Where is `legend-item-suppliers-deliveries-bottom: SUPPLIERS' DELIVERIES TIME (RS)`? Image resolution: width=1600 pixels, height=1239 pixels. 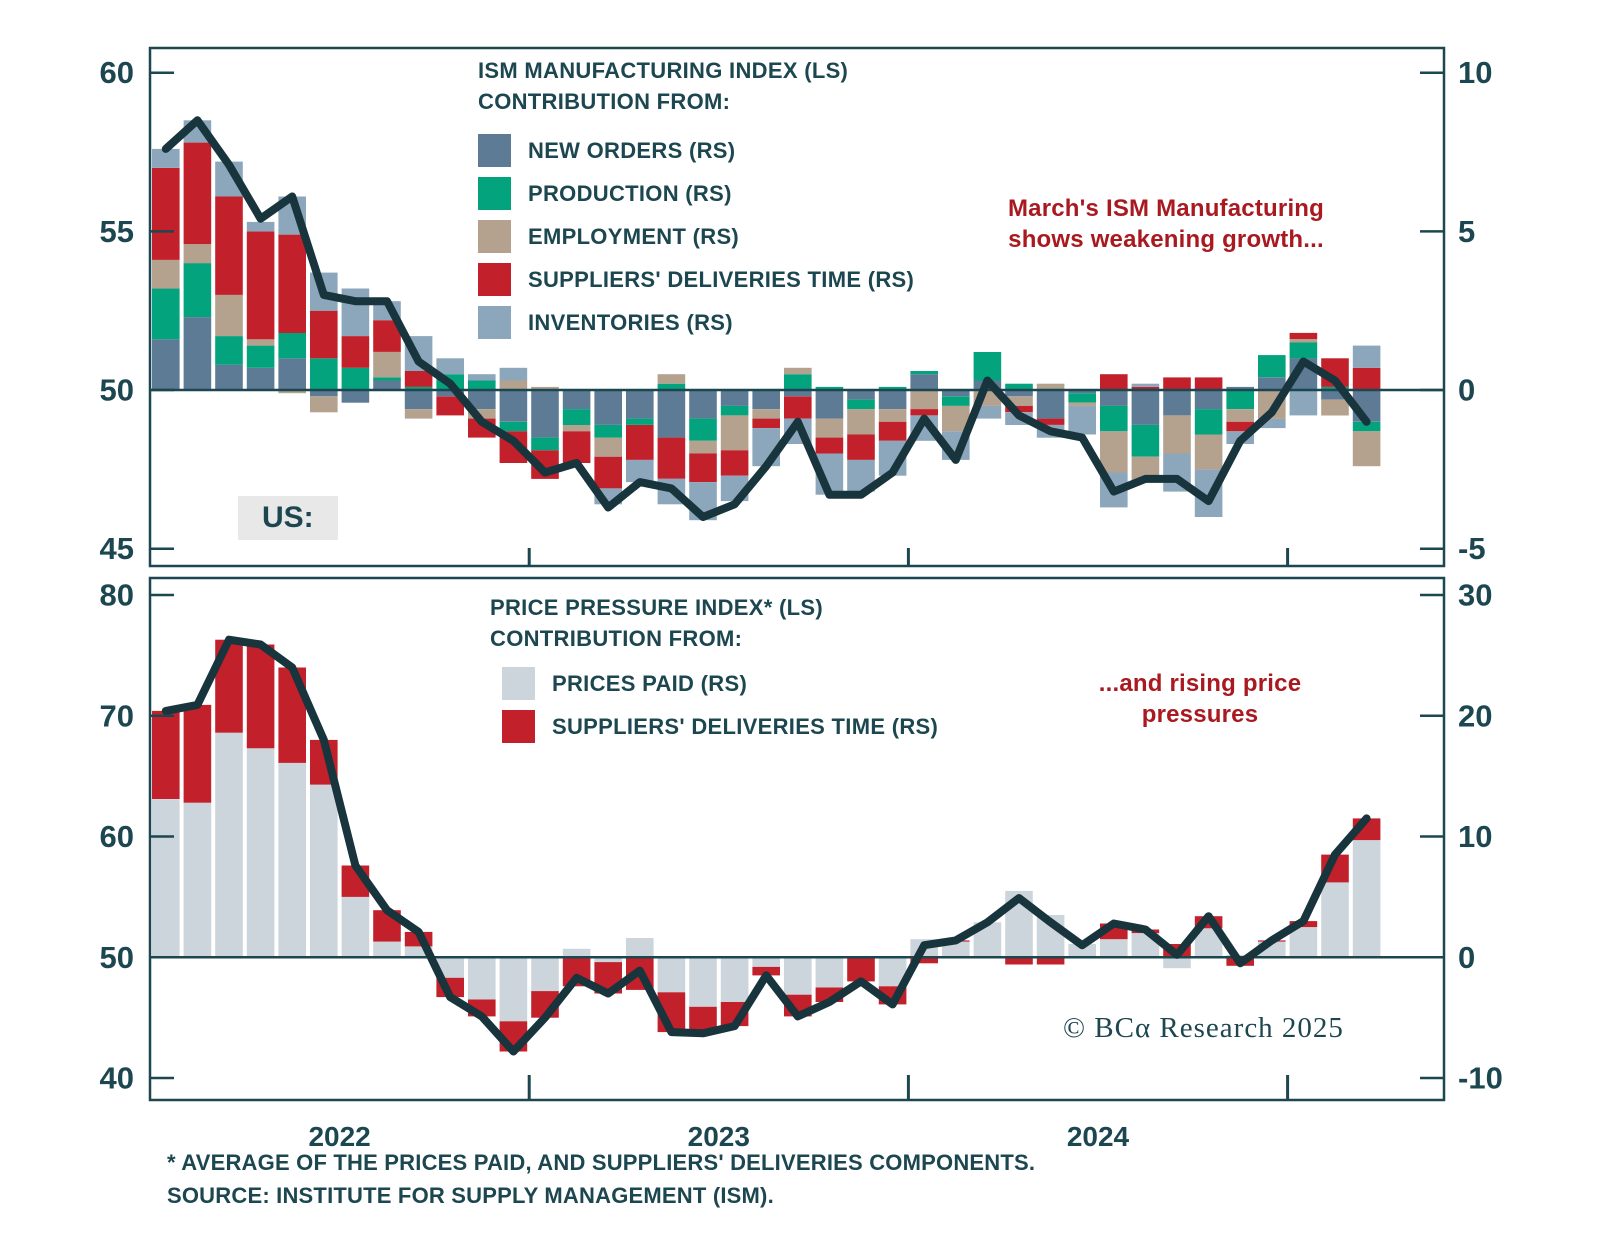
legend-item-suppliers-deliveries-bottom: SUPPLIERS' DELIVERIES TIME (RS) is located at coordinates (720, 726).